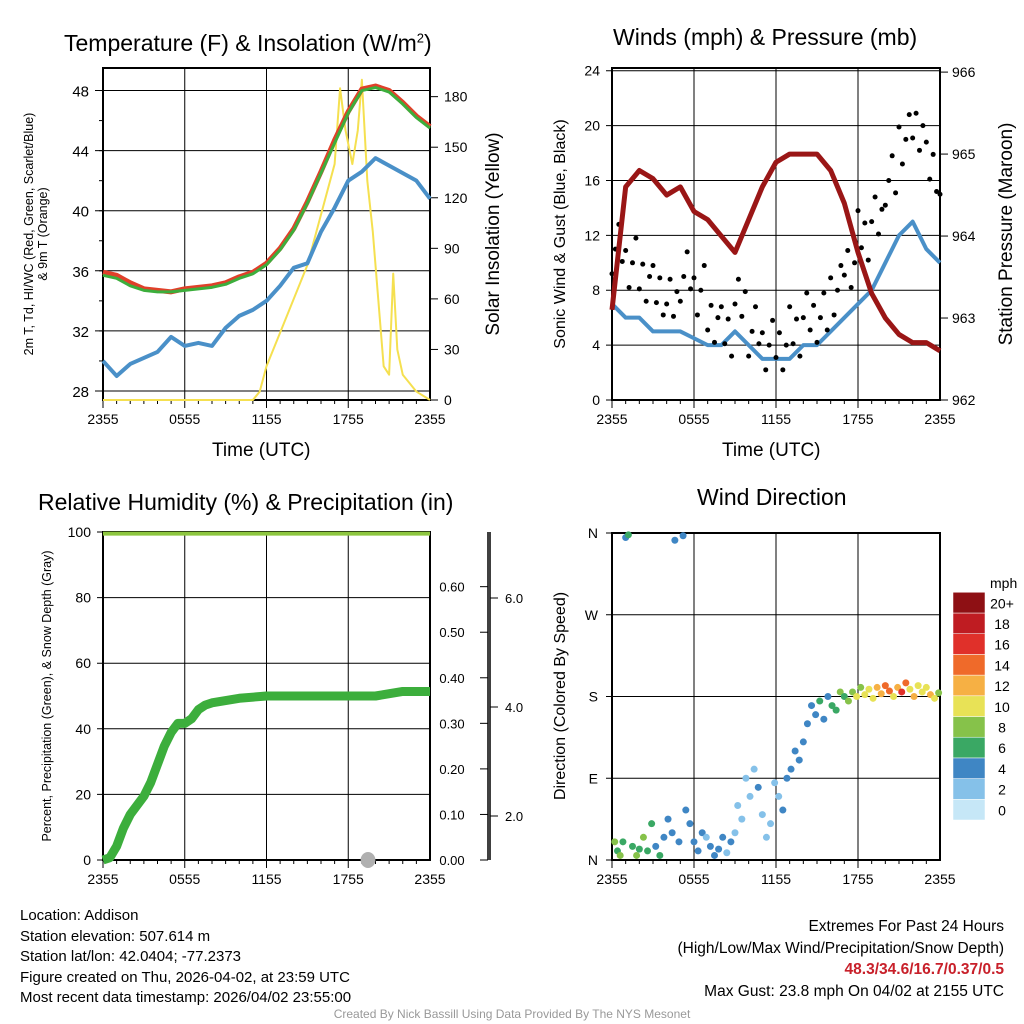  Describe the element at coordinates (857, 419) in the screenshot. I see `wind-xtick-label: 1755` at that location.